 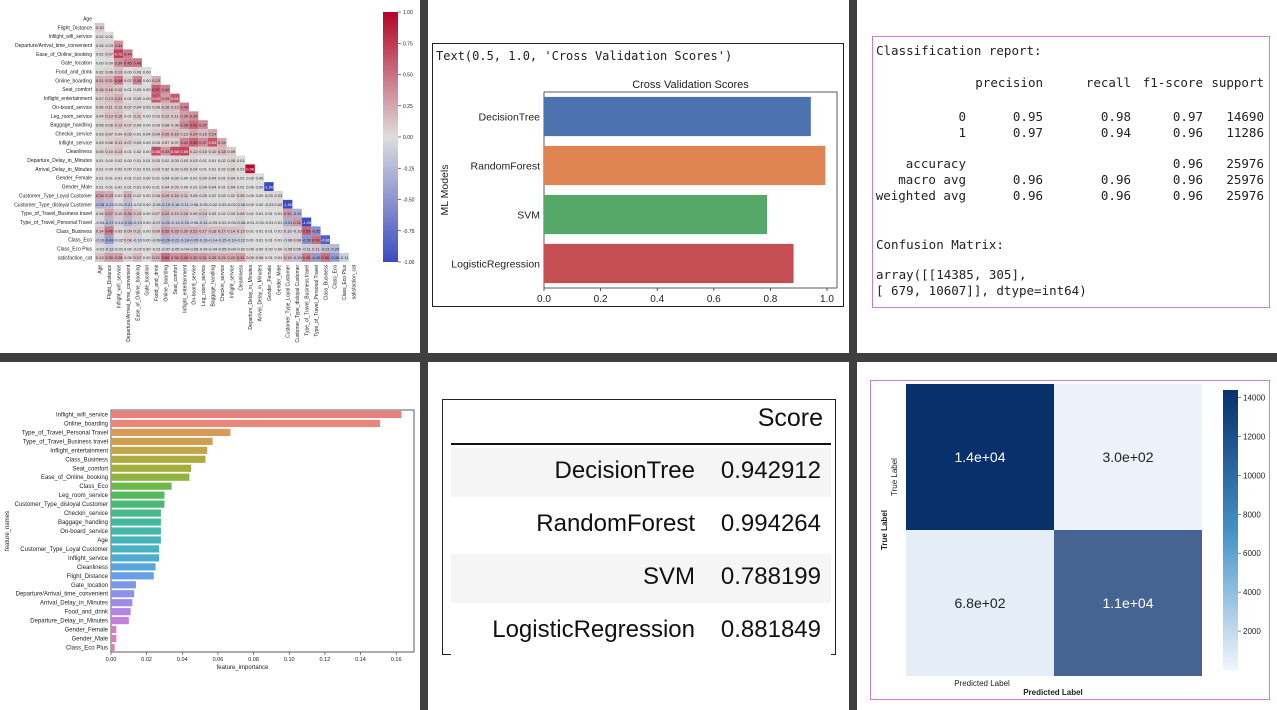 I want to click on cv-y-axis-label: ML Models, so click(x=445, y=190).